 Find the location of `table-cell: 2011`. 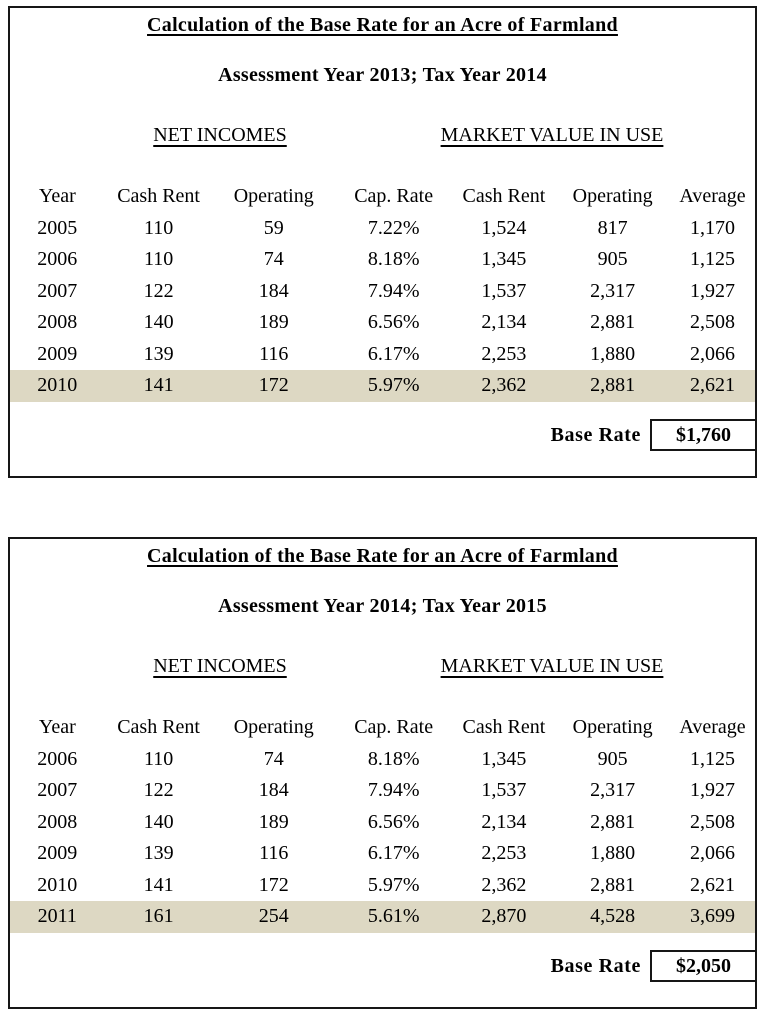

table-cell: 2011 is located at coordinates (57, 916).